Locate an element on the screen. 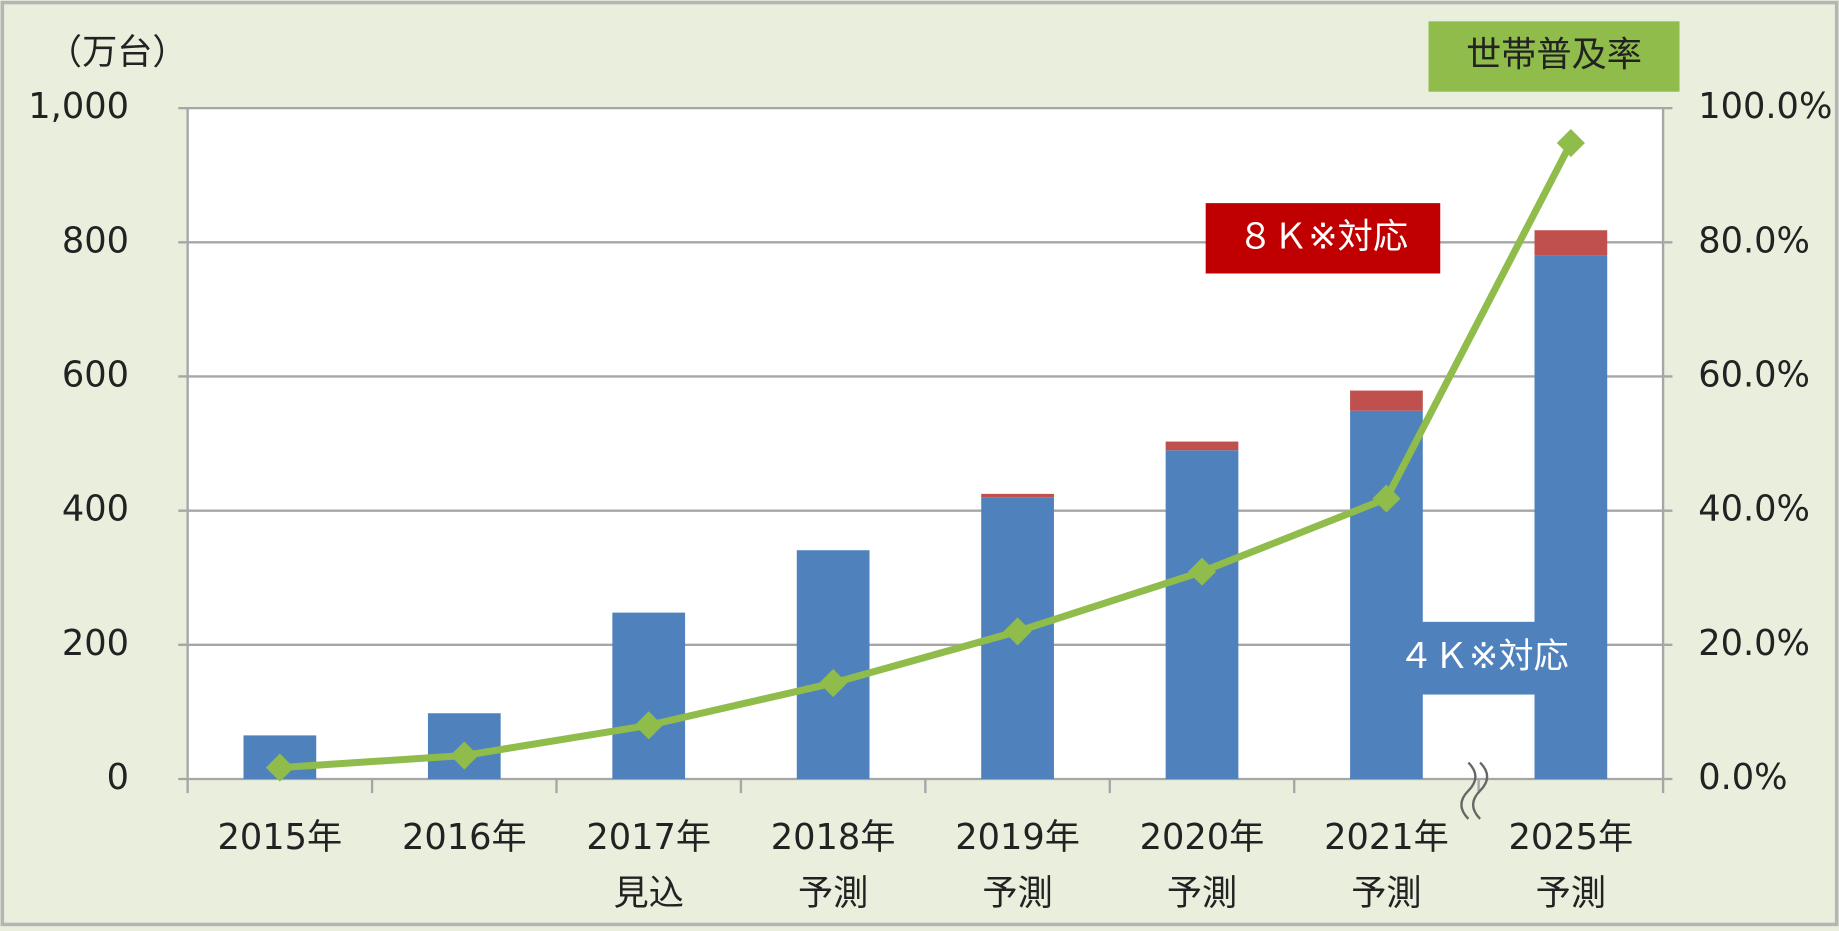 The width and height of the screenshot is (1839, 931). x-tick-label: 2025年 is located at coordinates (1571, 837).